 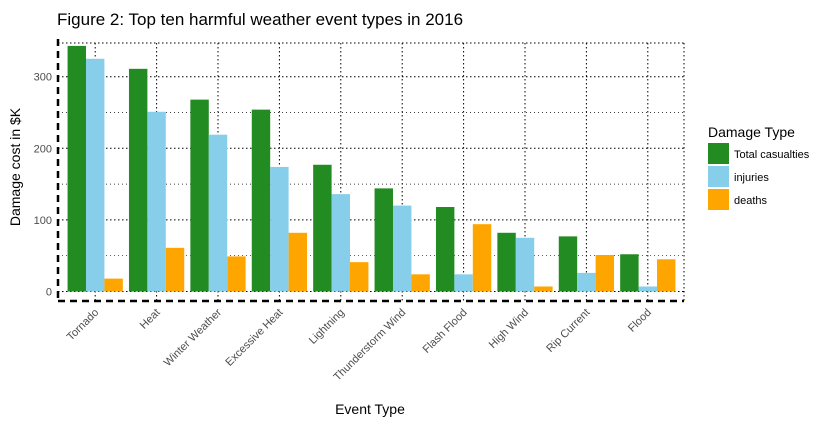 I want to click on y-tick-label: 300, so click(x=43, y=78).